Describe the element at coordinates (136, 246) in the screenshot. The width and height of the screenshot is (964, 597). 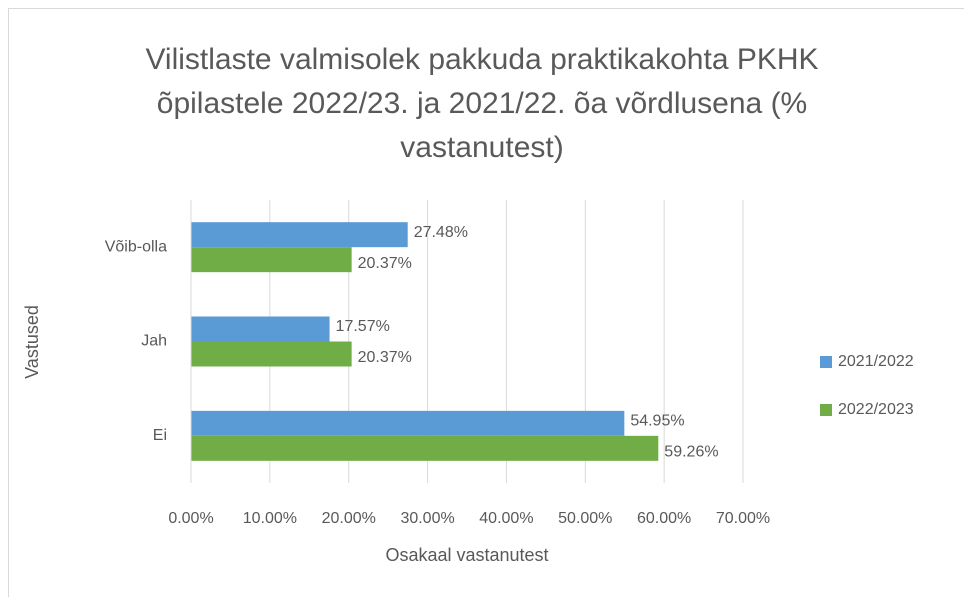
I see `y-tick-label: Võib-olla` at that location.